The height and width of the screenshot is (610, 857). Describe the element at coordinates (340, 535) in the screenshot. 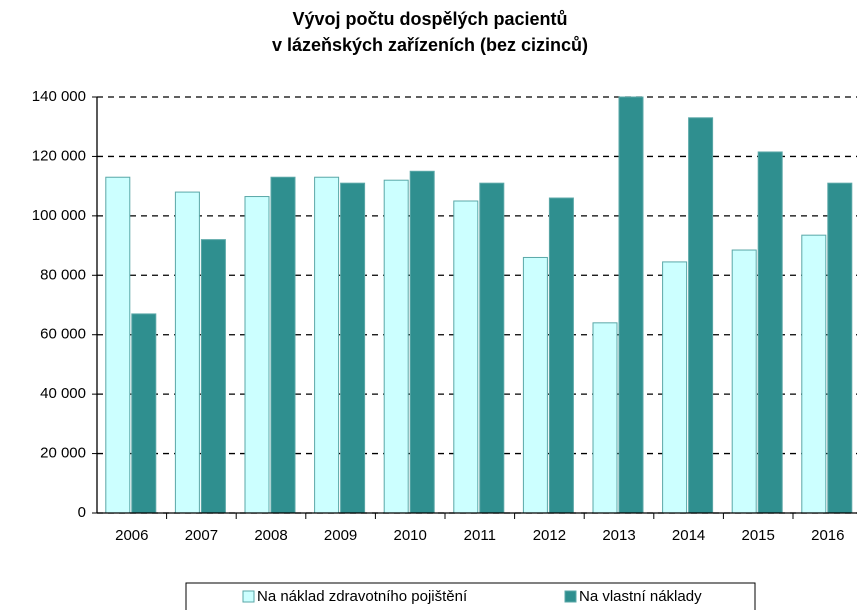

I see `x-tick-label: 2009` at that location.